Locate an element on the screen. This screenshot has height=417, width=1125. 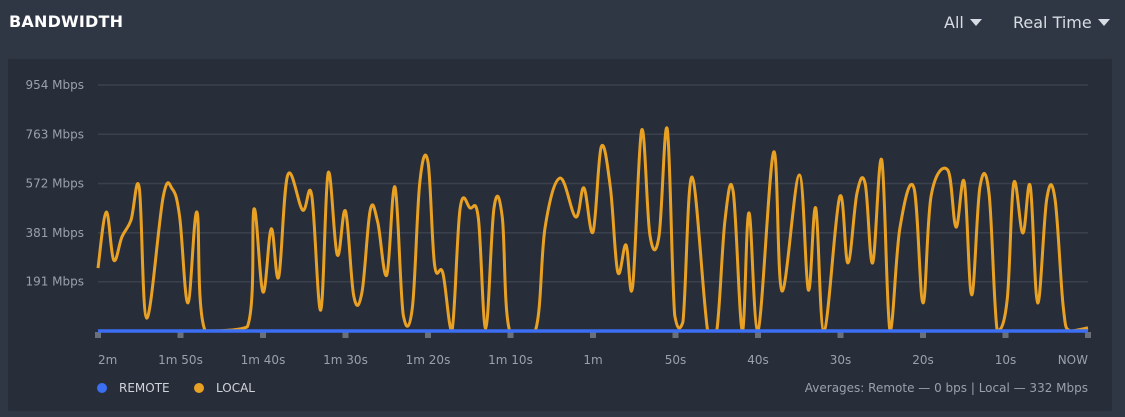
x-tick-label: 20s is located at coordinates (923, 360).